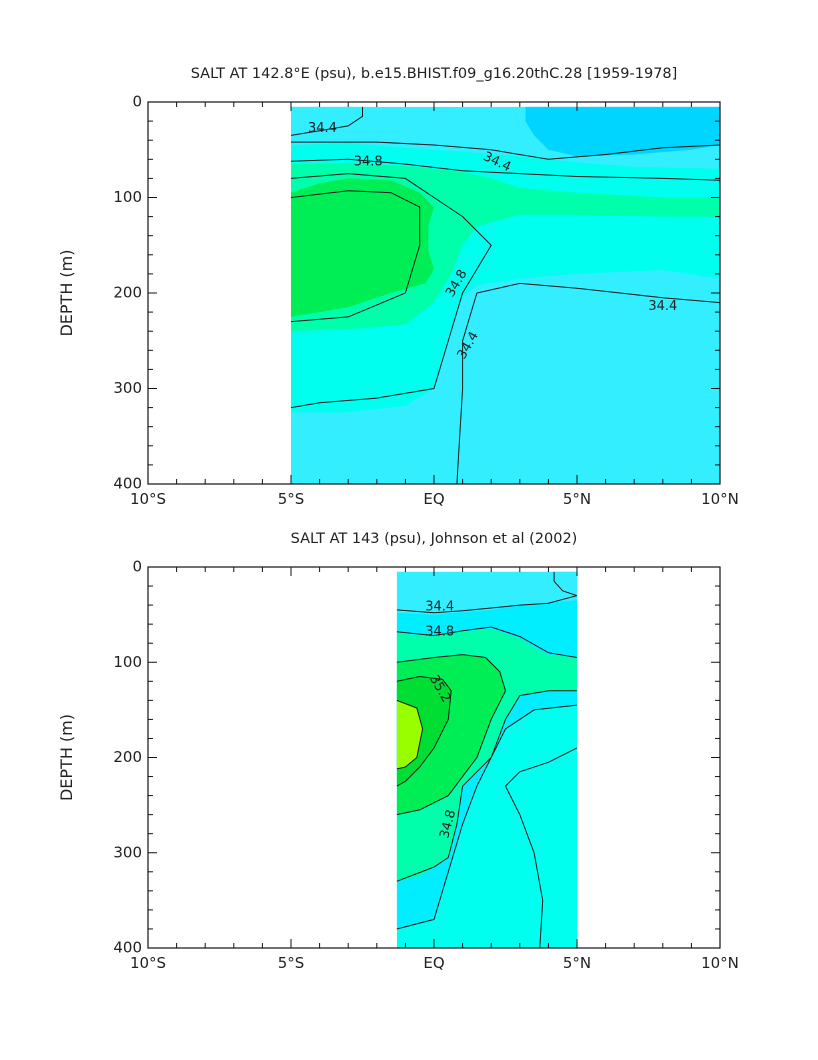  I want to click on salinity-field: 34.434.835.234.8, so click(486, 759).